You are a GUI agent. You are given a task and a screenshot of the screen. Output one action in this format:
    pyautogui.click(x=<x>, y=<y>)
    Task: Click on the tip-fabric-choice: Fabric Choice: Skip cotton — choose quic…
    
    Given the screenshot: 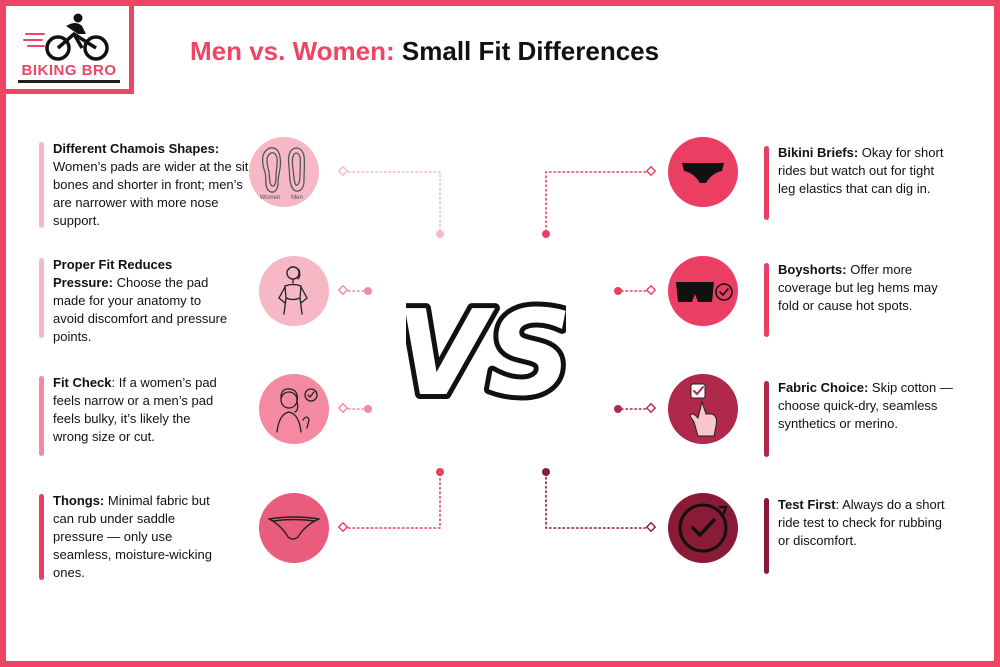 What is the action you would take?
    pyautogui.click(x=858, y=418)
    